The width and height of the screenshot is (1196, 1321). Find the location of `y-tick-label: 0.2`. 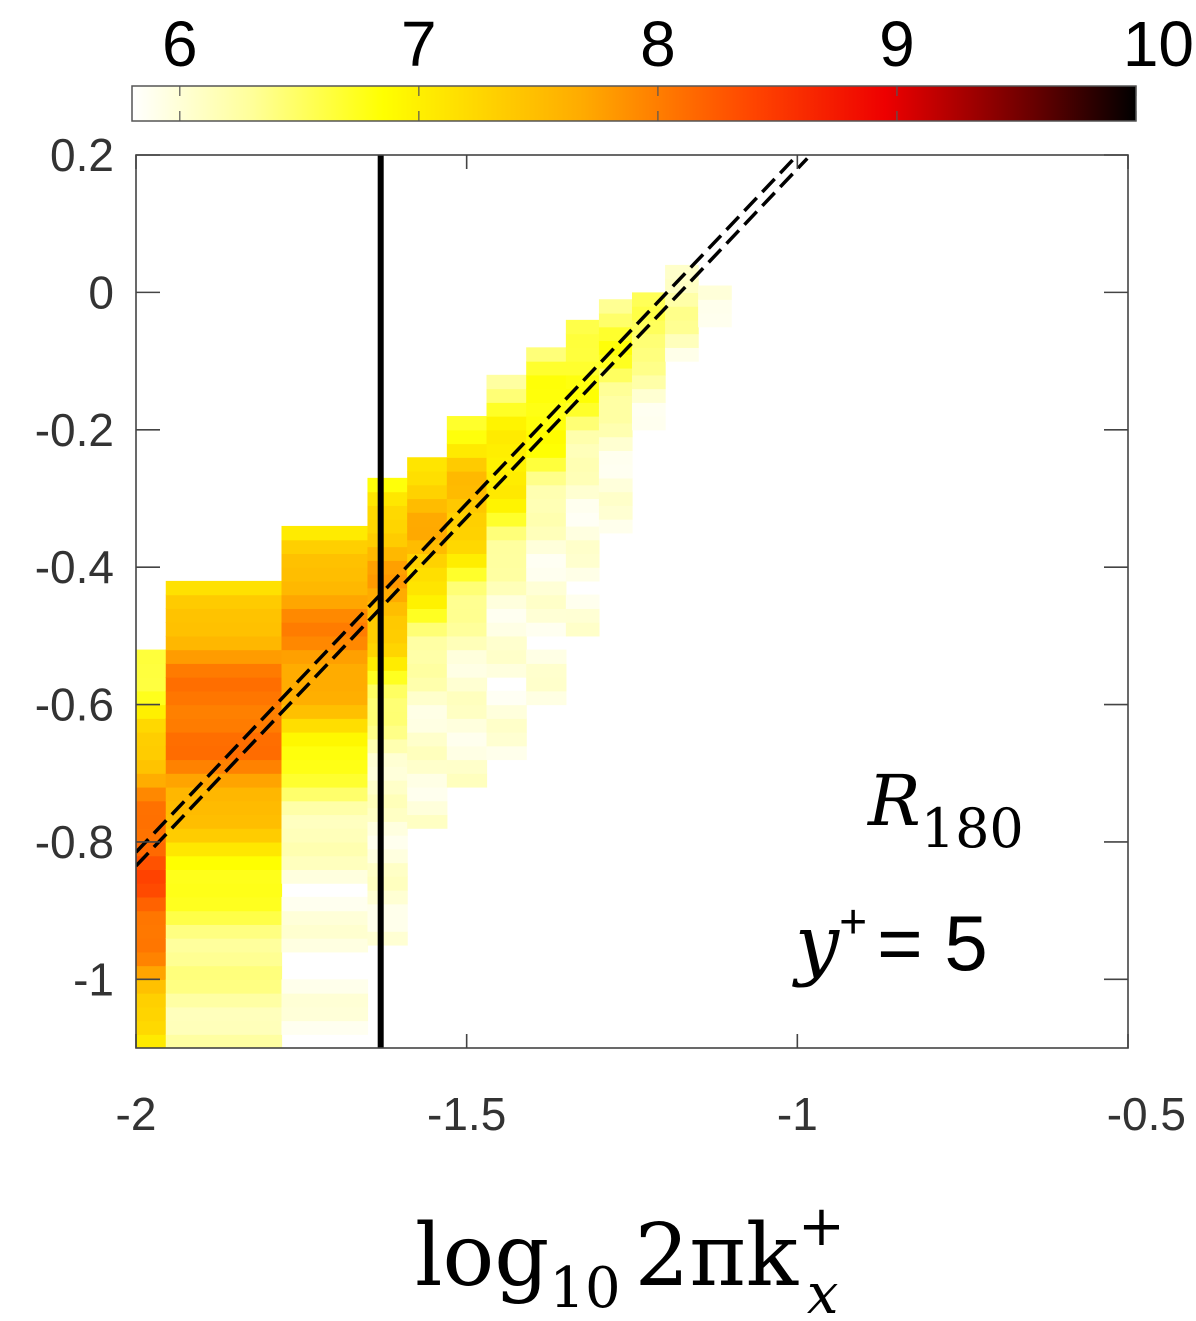

y-tick-label: 0.2 is located at coordinates (82, 155).